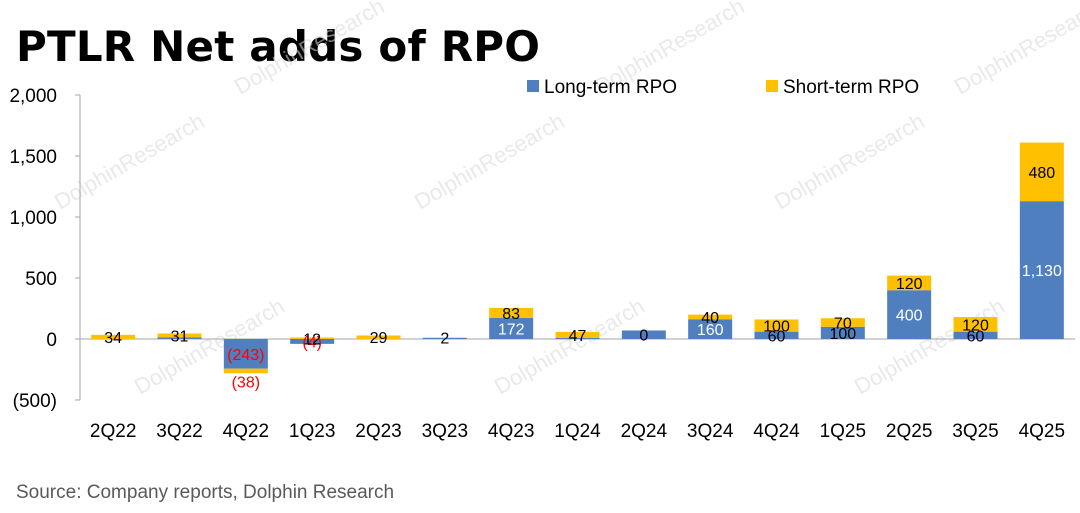  I want to click on x-tick-label: 2Q23, so click(378, 431).